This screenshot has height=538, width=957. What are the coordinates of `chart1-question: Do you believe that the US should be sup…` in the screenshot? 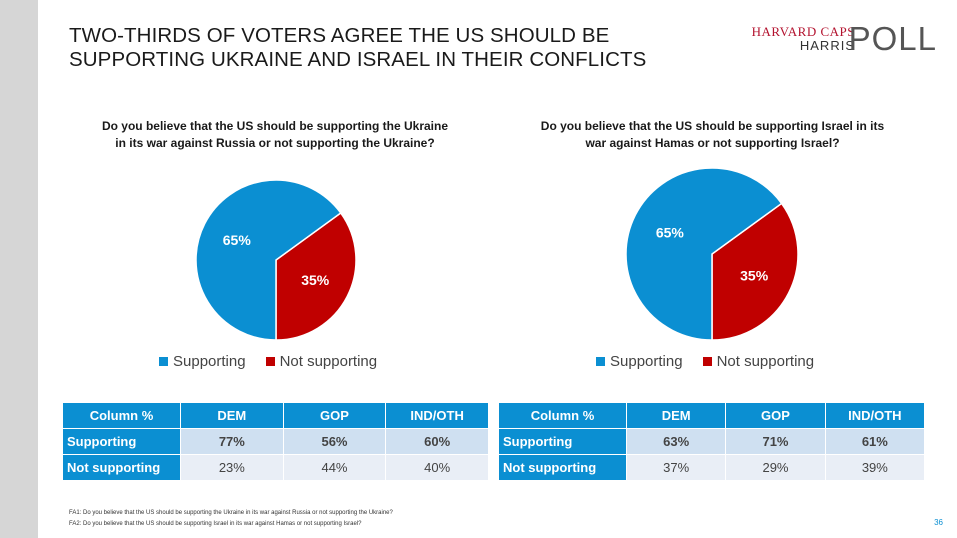 It's located at (275, 134).